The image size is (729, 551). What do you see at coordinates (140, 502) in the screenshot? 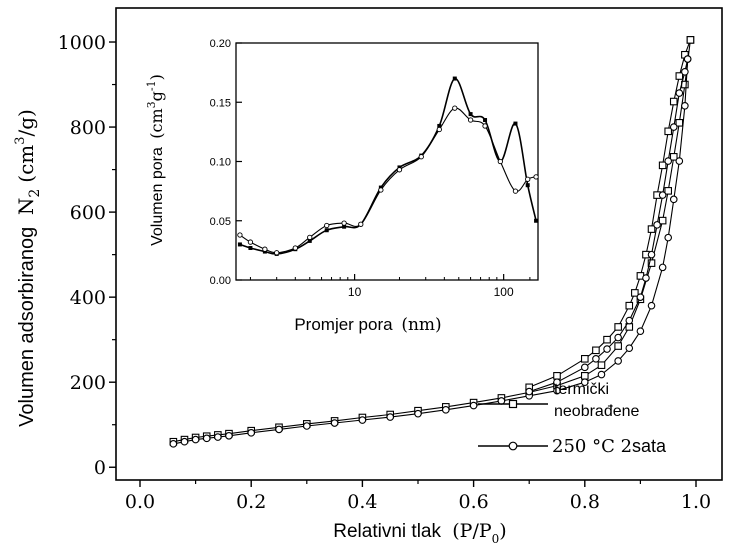
I see `main-x-tick-label: 0.0` at bounding box center [140, 502].